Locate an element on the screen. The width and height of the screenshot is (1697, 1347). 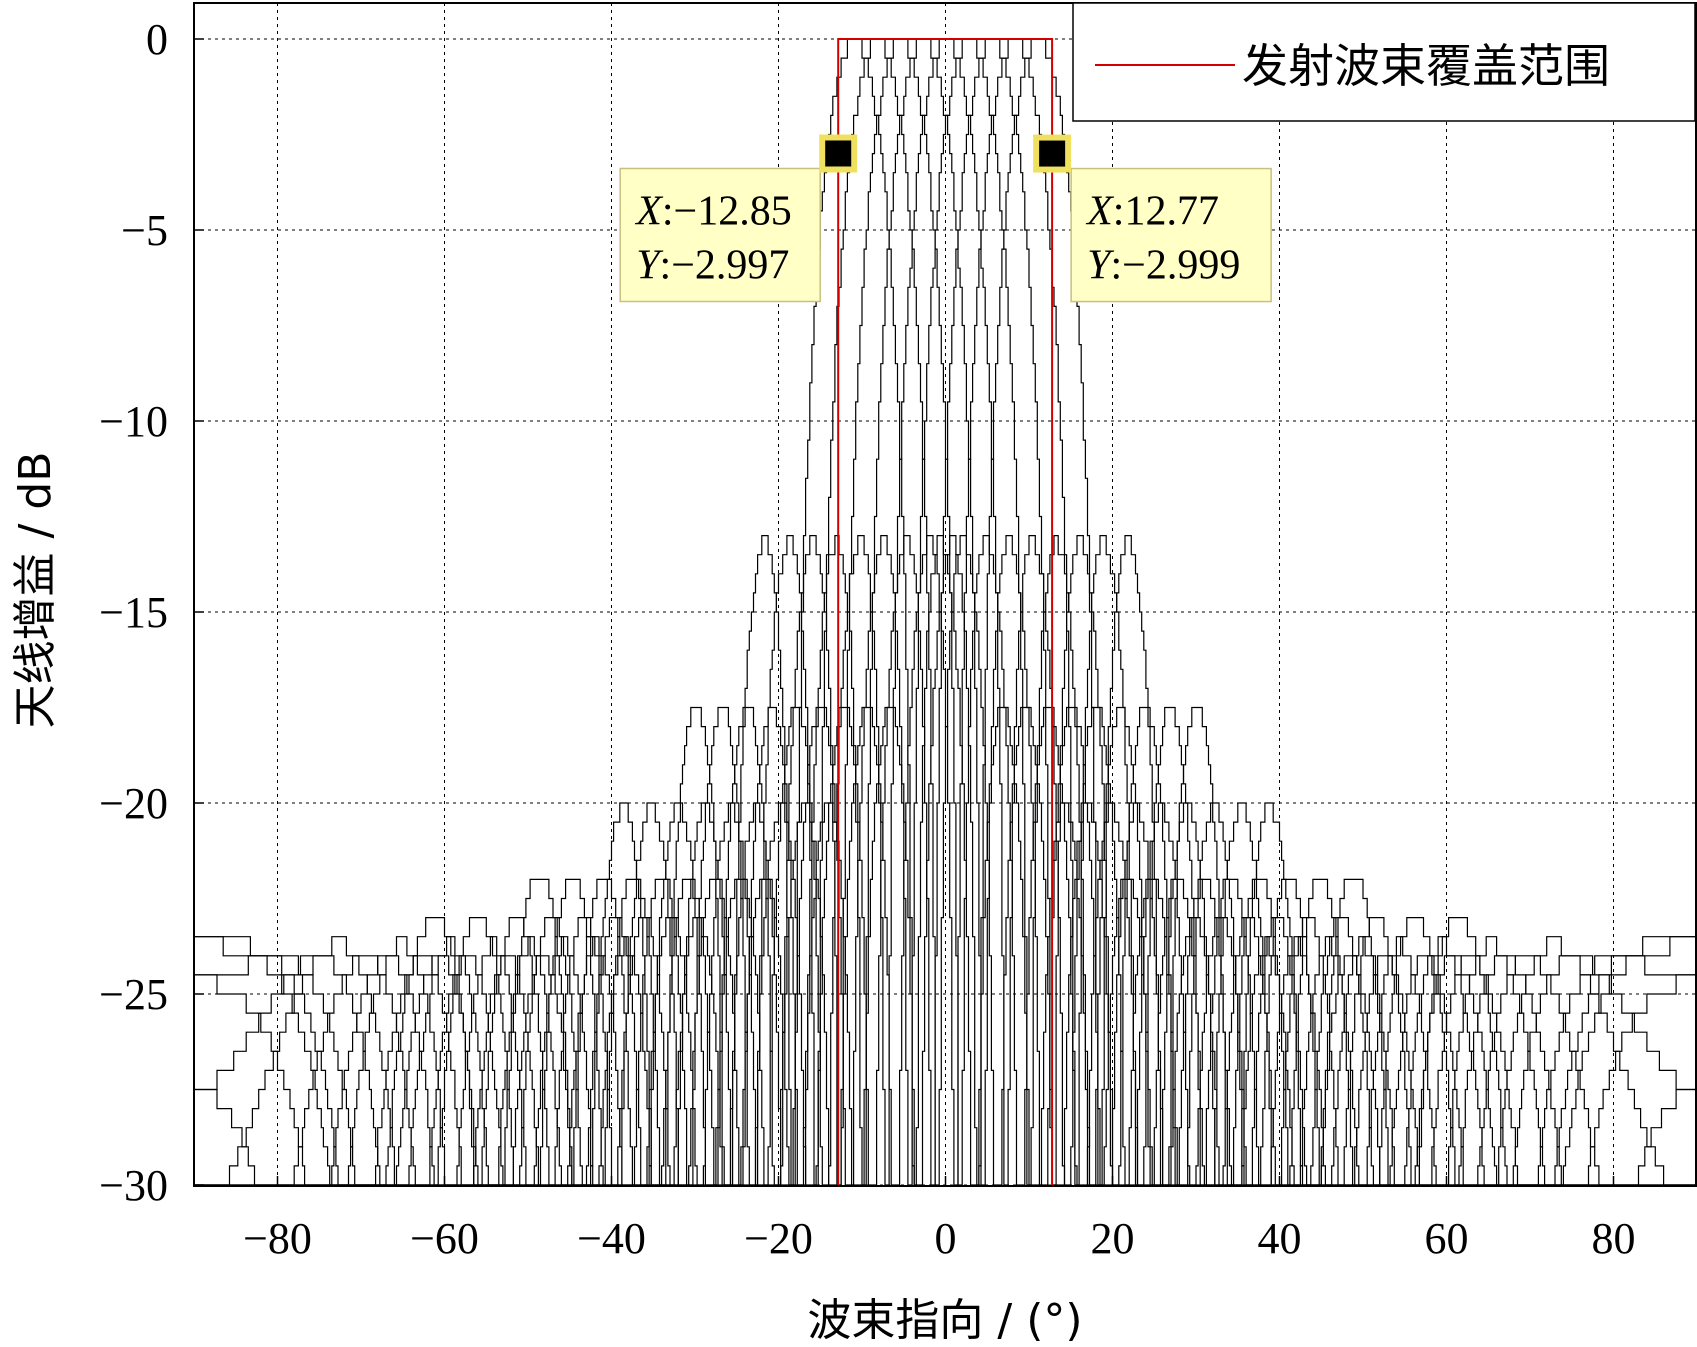
datatip-y-value: :−2.997 is located at coordinates (725, 265).